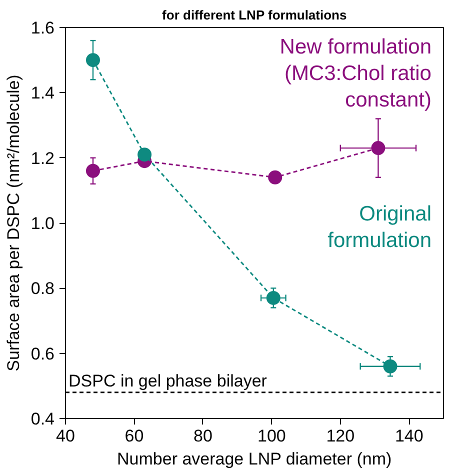  What do you see at coordinates (42, 288) in the screenshot?
I see `y-tick-label: 0.8` at bounding box center [42, 288].